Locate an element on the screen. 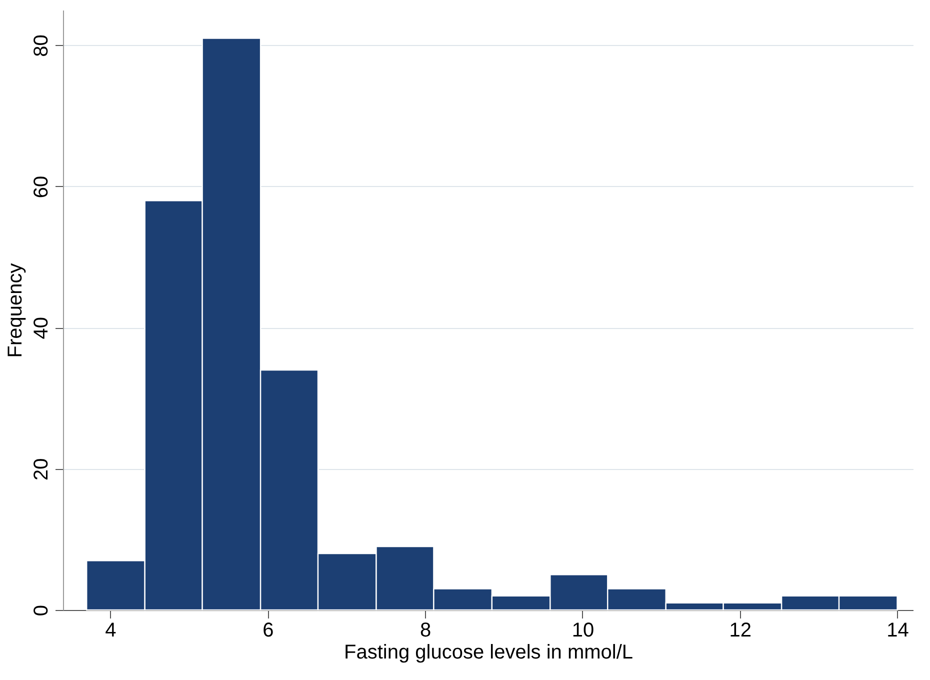 The image size is (930, 680). x-tick-label: 10 is located at coordinates (583, 631).